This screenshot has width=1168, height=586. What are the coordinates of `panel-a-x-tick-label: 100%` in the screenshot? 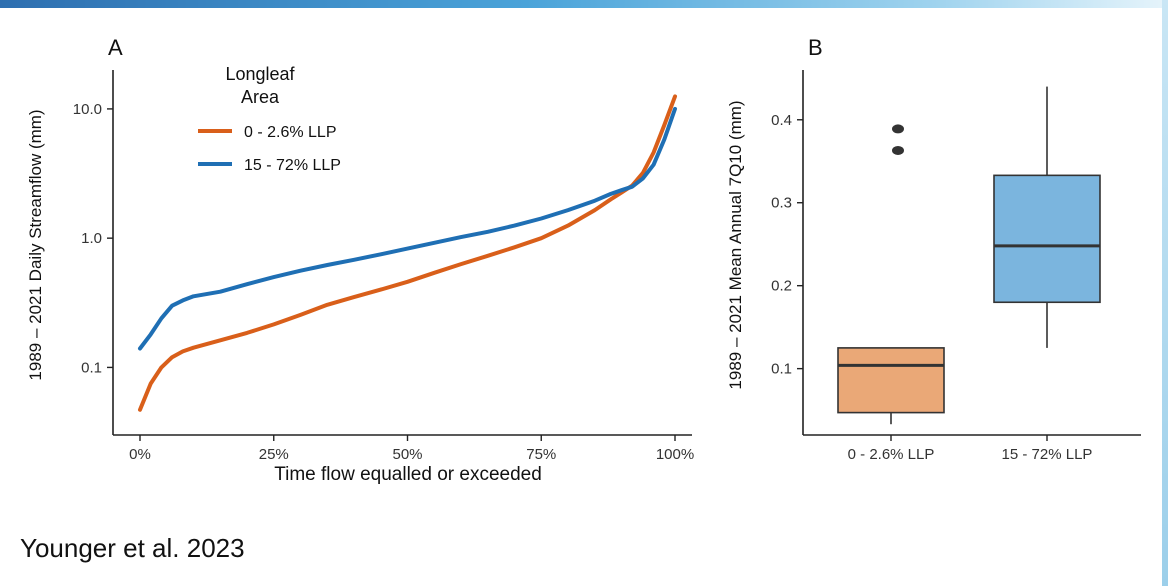 It's located at (675, 454).